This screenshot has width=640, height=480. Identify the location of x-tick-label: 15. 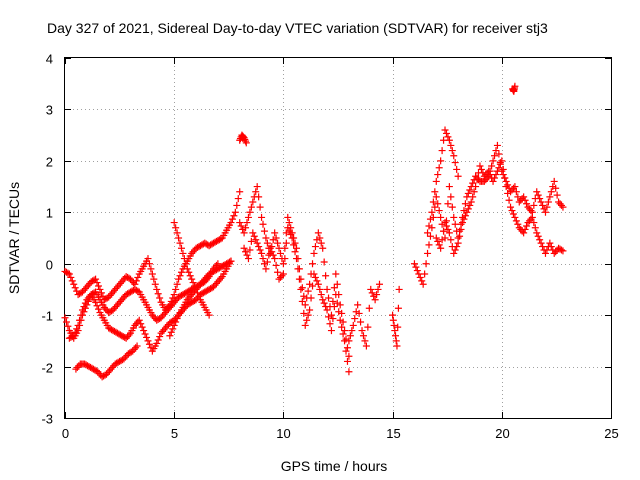
(393, 433).